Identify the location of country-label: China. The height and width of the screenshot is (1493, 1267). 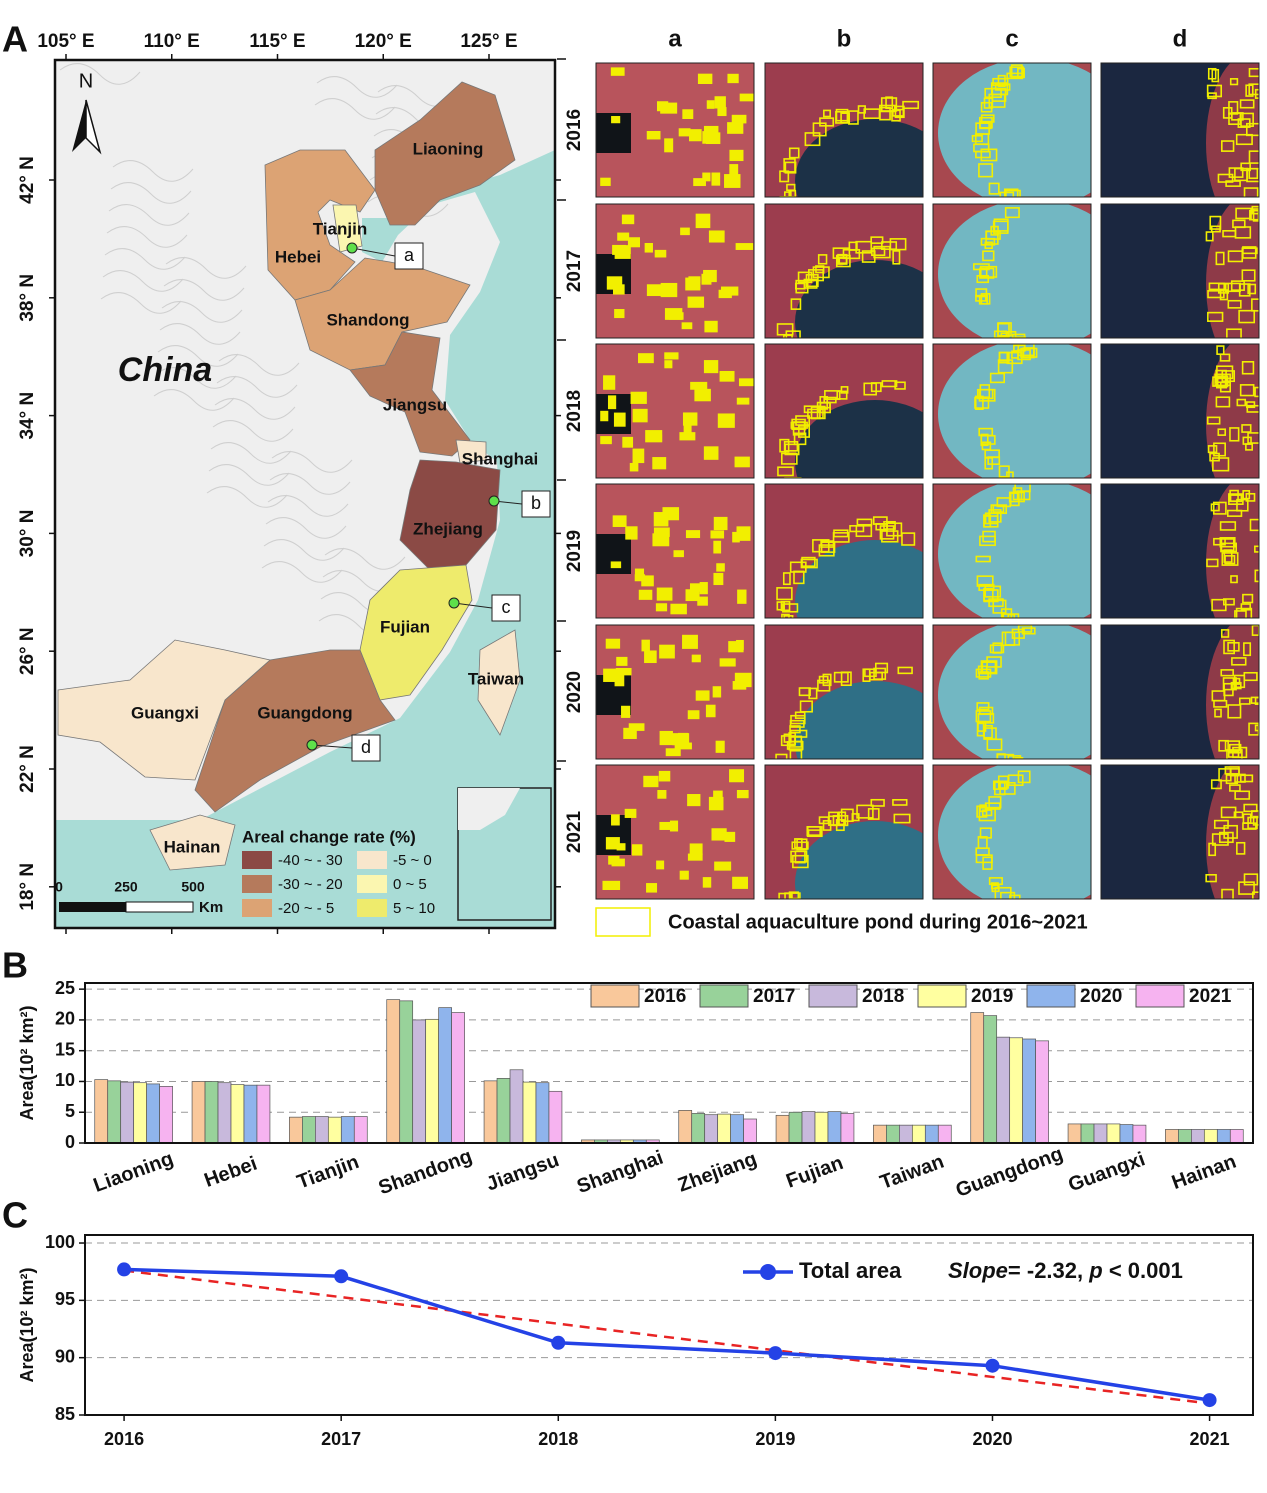
(165, 370).